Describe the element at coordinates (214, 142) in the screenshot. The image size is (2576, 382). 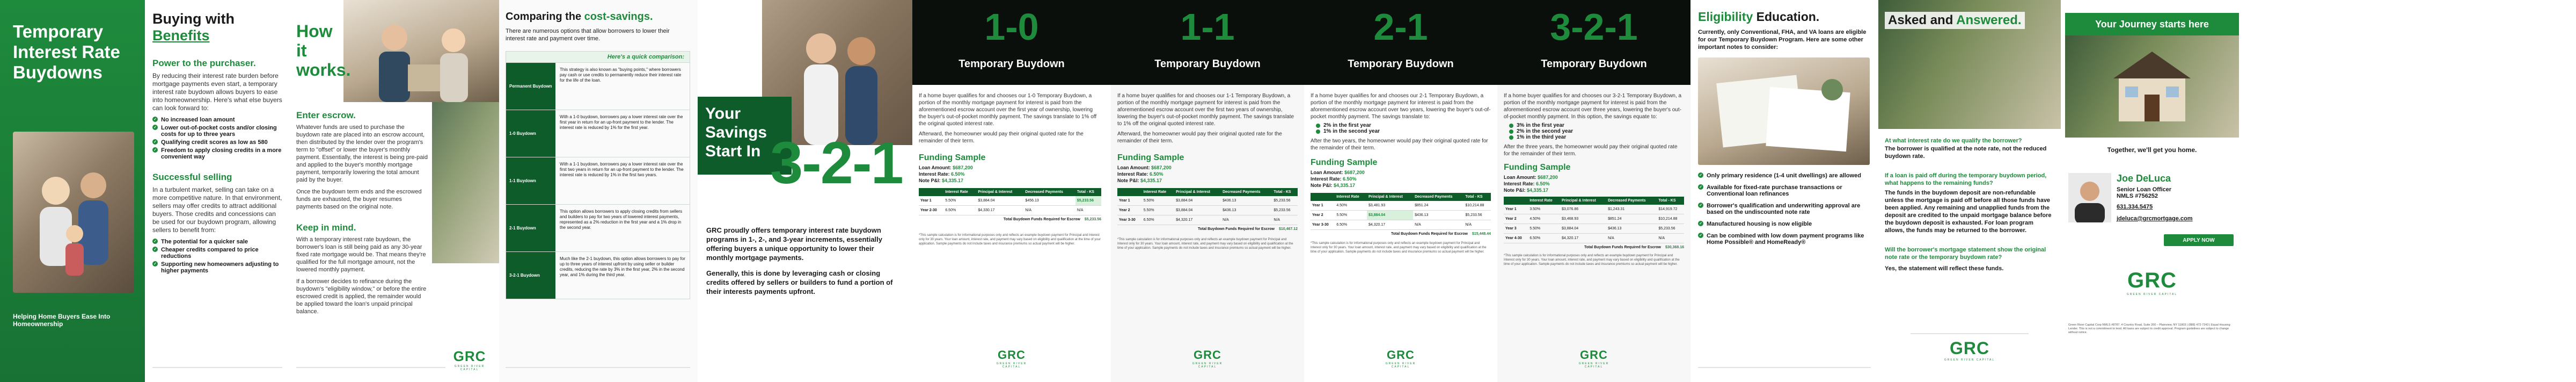
I see `benefit-text: Qualifying credit scores as low as 580` at that location.